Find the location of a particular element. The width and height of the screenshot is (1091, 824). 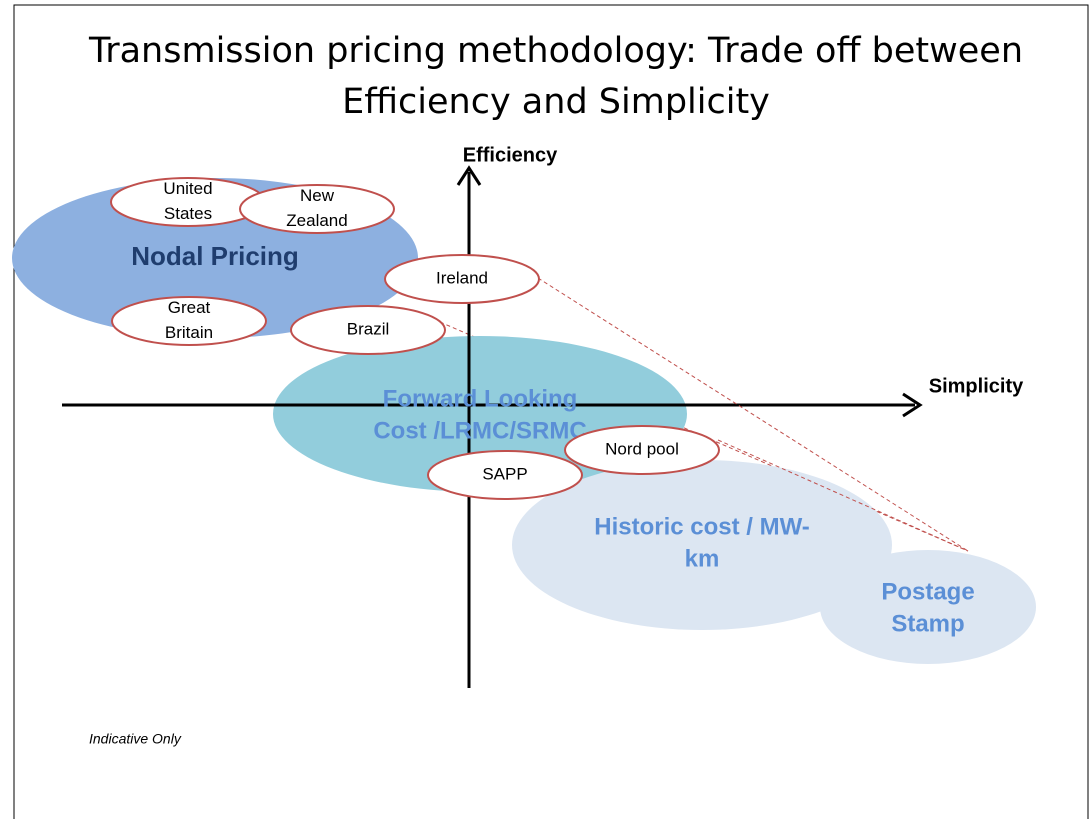

country-label: Ireland is located at coordinates (462, 277).